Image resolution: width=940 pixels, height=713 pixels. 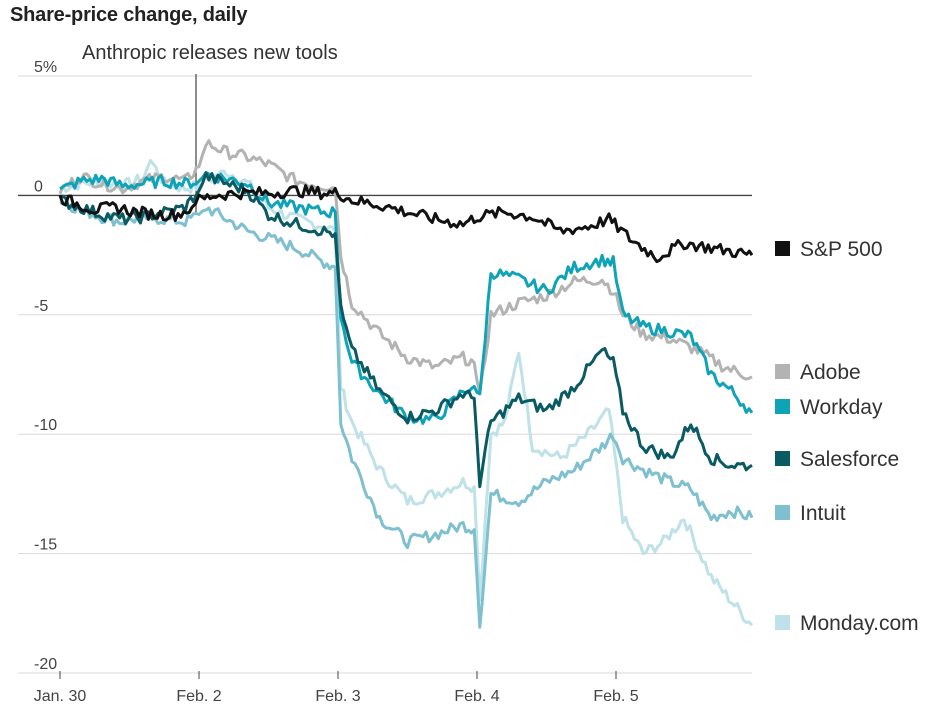 I want to click on y-tick-label: 0, so click(x=38, y=186).